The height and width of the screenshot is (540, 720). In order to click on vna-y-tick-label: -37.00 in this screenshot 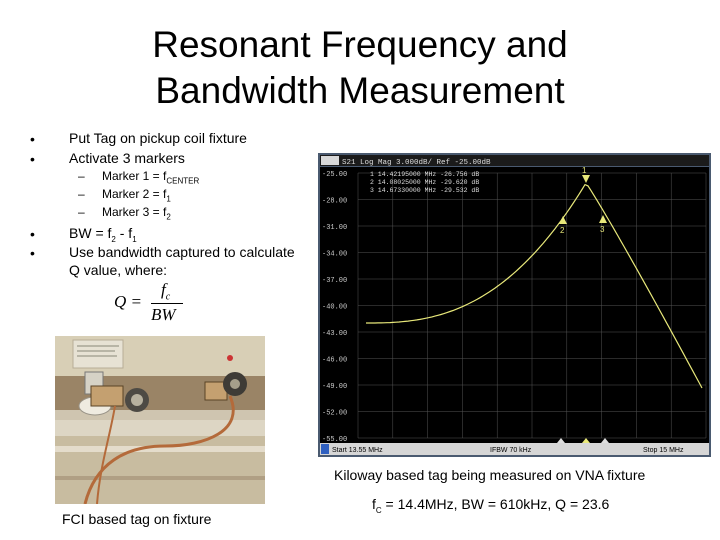, I will do `click(334, 281)`.